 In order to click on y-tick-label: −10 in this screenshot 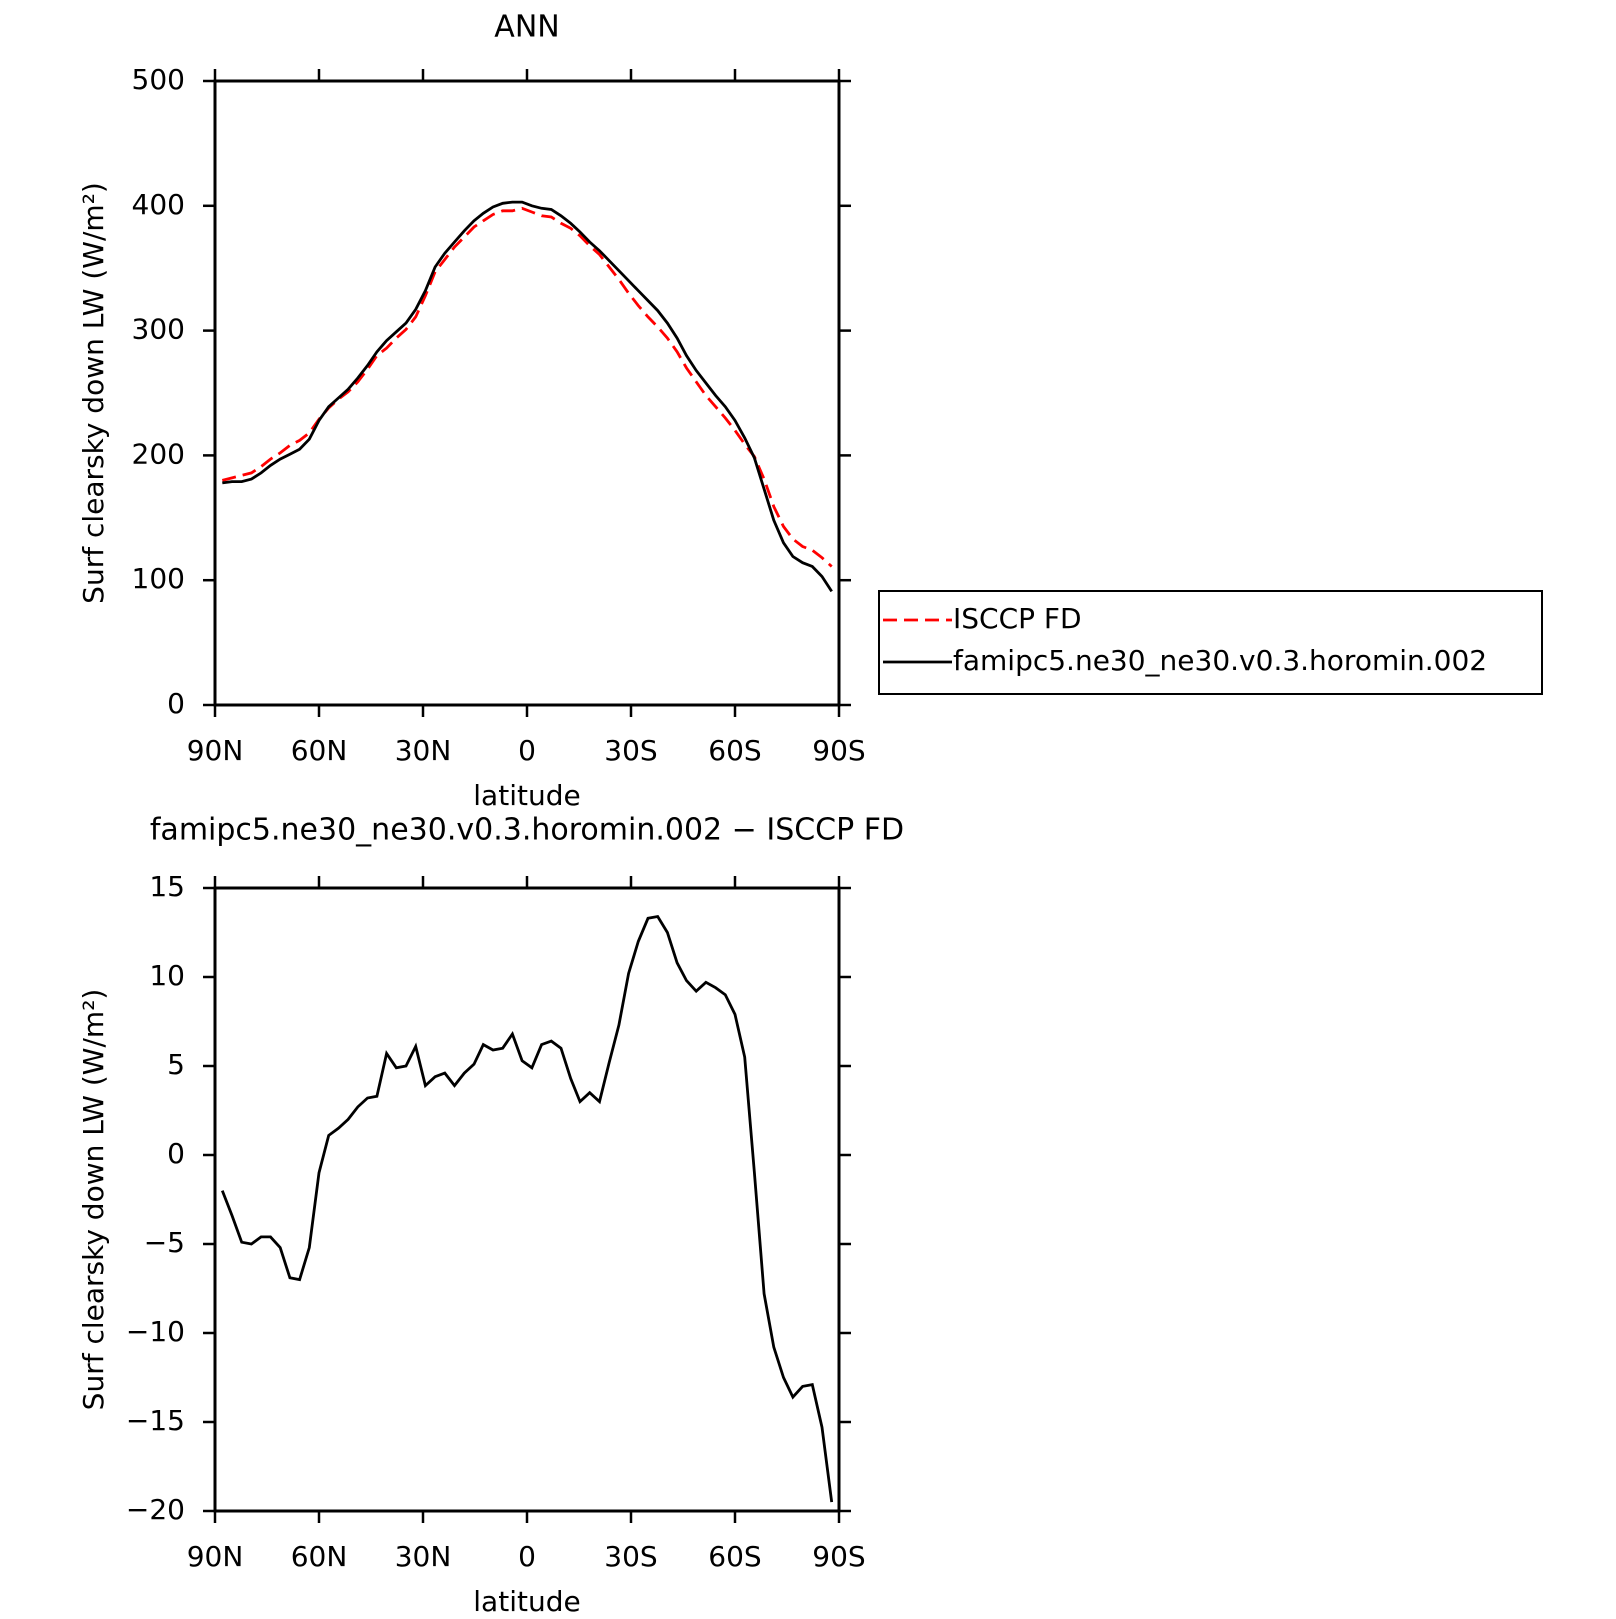, I will do `click(155, 1331)`.